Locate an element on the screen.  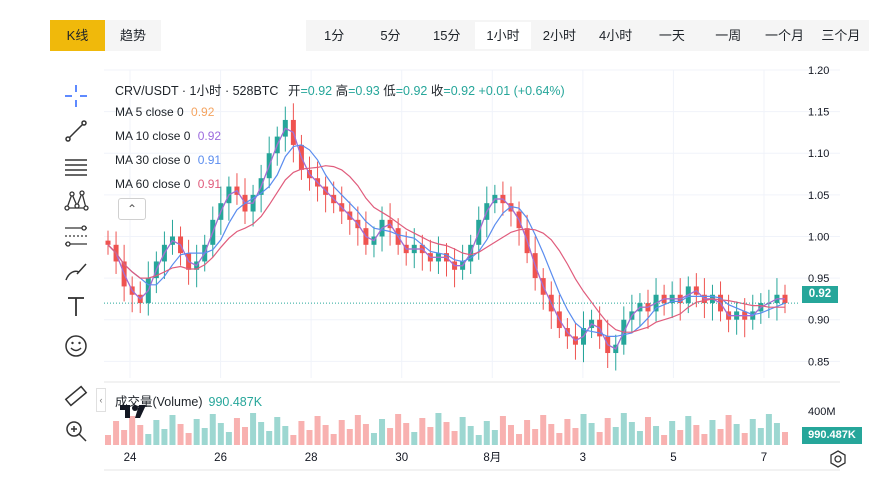
y-tick-label: 1.20 is located at coordinates (818, 71).